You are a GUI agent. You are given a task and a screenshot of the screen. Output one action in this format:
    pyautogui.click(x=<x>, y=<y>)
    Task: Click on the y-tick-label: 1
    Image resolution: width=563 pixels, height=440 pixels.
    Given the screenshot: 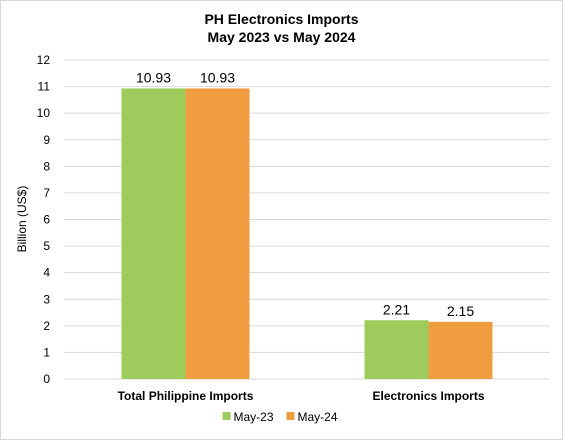 What is the action you would take?
    pyautogui.click(x=46, y=352)
    